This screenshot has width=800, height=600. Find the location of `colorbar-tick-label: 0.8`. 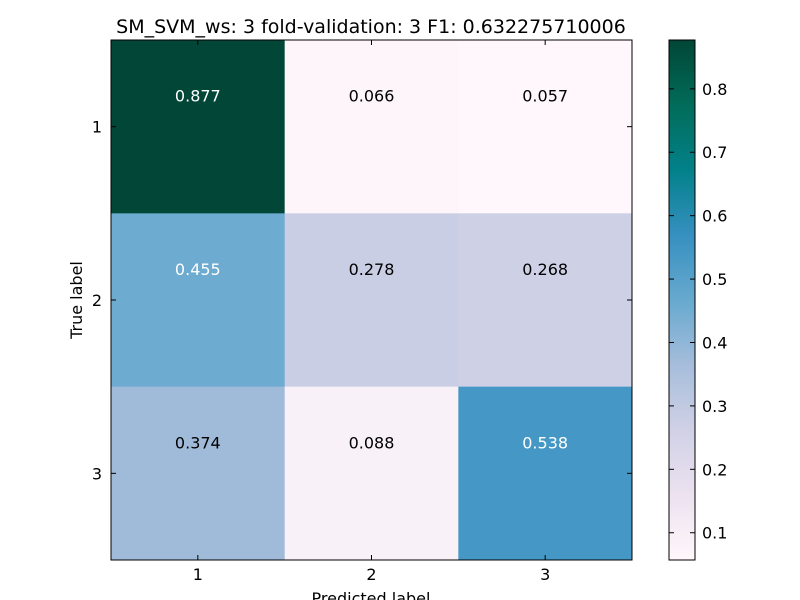

colorbar-tick-label: 0.8 is located at coordinates (714, 89).